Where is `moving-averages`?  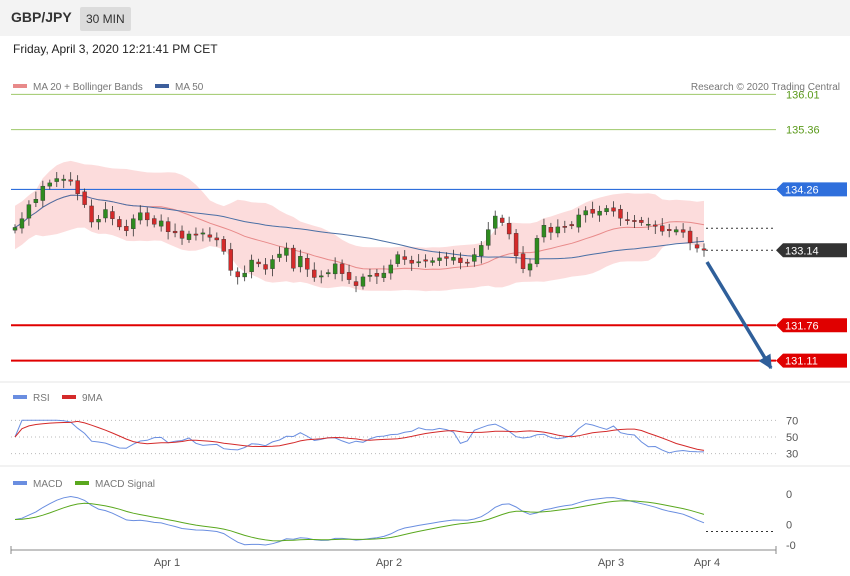
moving-averages is located at coordinates (359, 232).